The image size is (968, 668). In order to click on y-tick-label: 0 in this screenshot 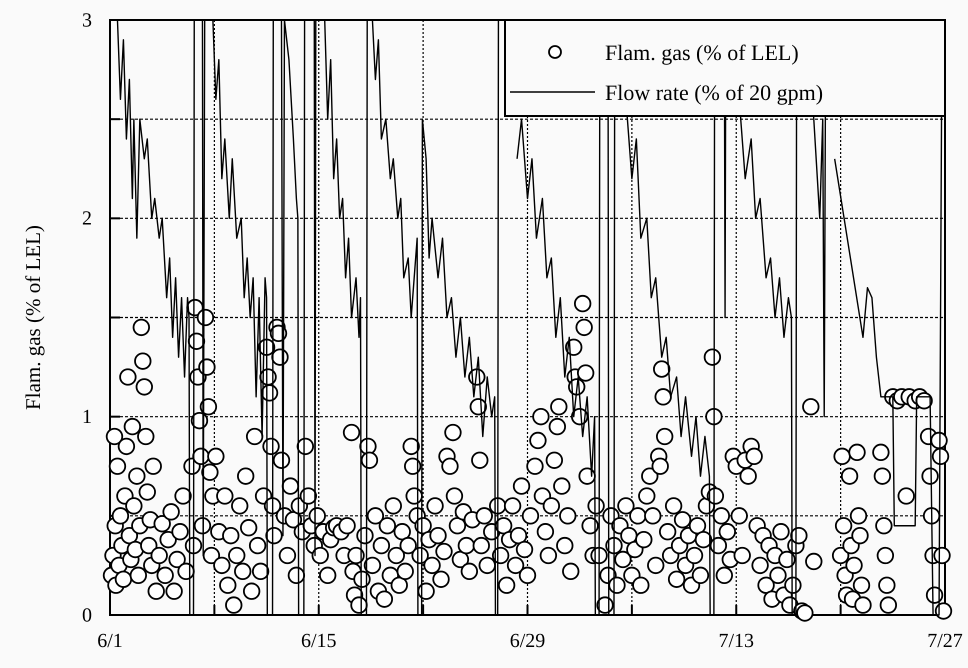, I will do `click(87, 615)`.